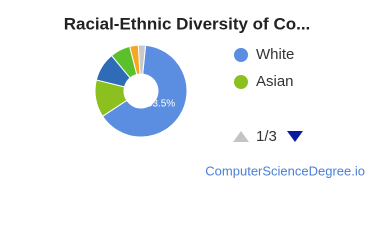 The image size is (370, 240). I want to click on page-down, so click(295, 136).